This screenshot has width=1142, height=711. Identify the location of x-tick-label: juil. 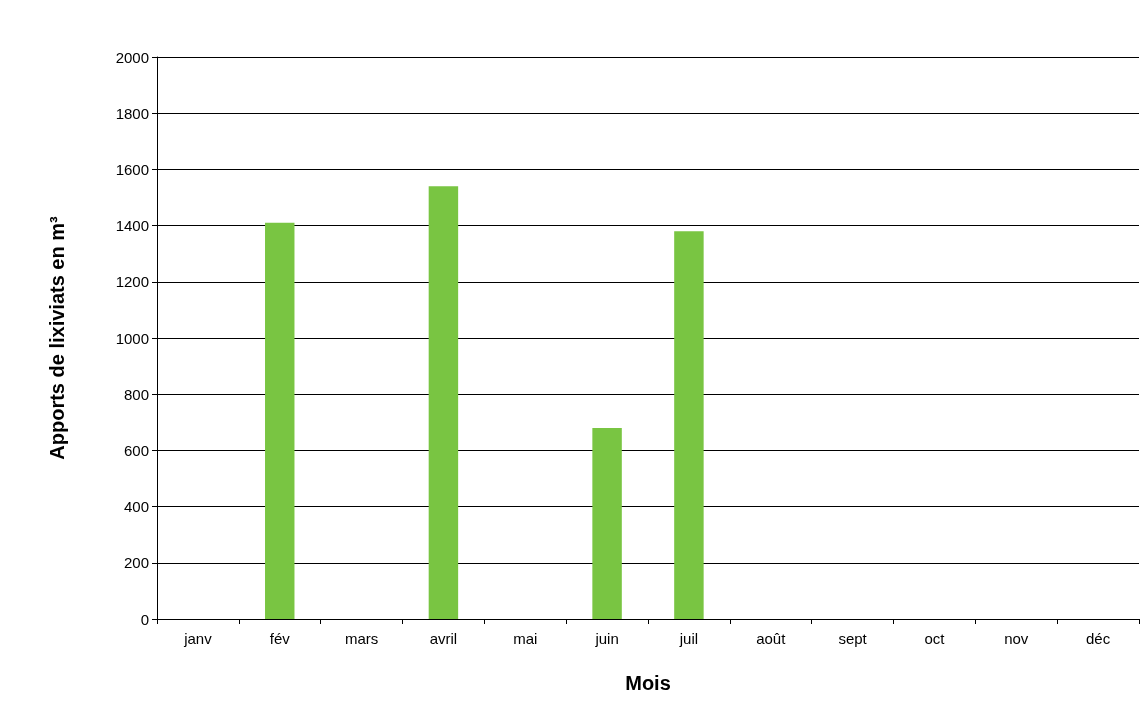
(688, 638).